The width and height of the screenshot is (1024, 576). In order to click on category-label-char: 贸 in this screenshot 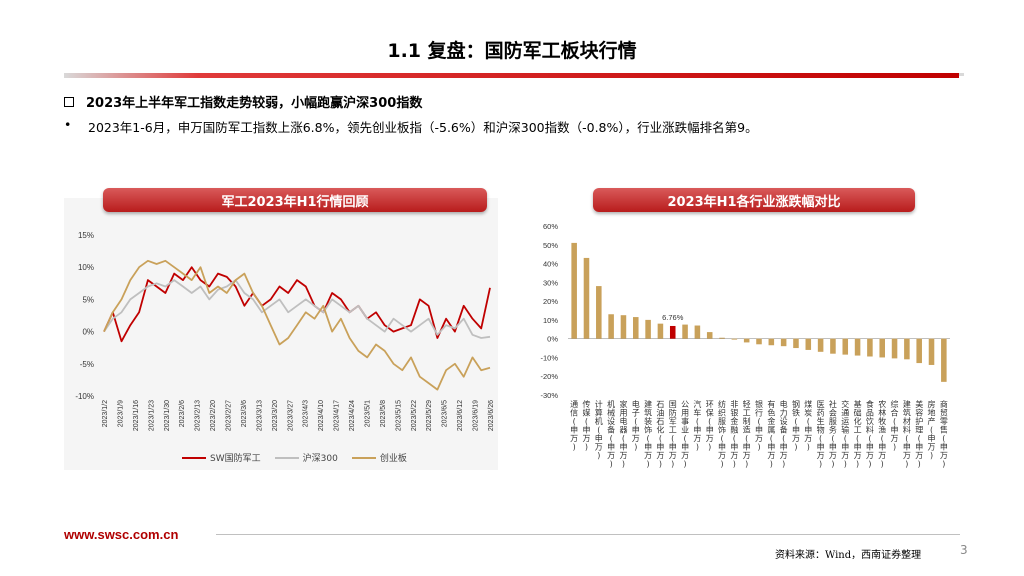, I will do `click(944, 413)`.